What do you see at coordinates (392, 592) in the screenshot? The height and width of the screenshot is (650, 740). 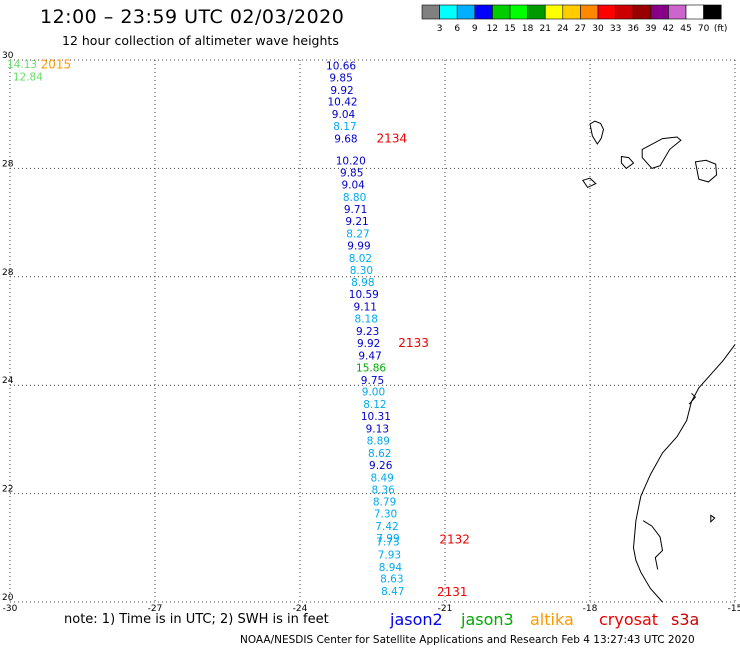 I see `wave-height-label: 8.47` at bounding box center [392, 592].